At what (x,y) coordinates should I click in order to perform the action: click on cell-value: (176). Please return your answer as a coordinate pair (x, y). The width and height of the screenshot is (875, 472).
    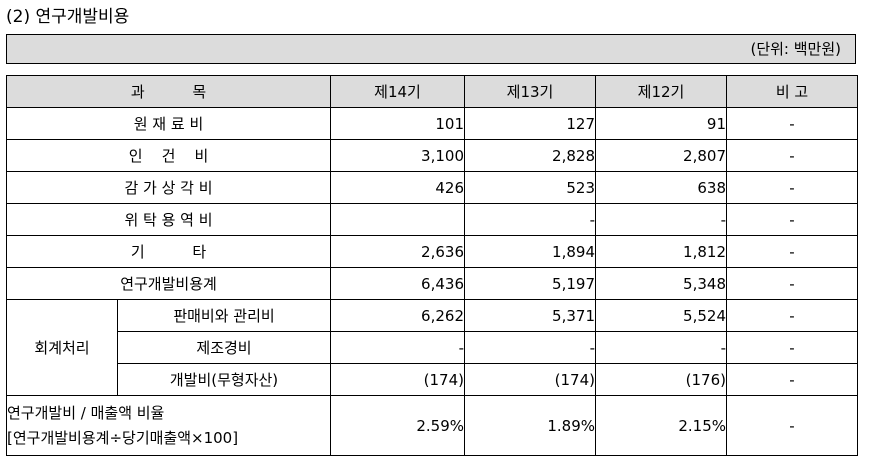
    Looking at the image, I should click on (661, 379).